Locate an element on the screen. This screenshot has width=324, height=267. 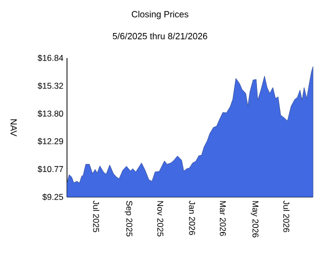
y-tick-label: $13.80 is located at coordinates (51, 114).